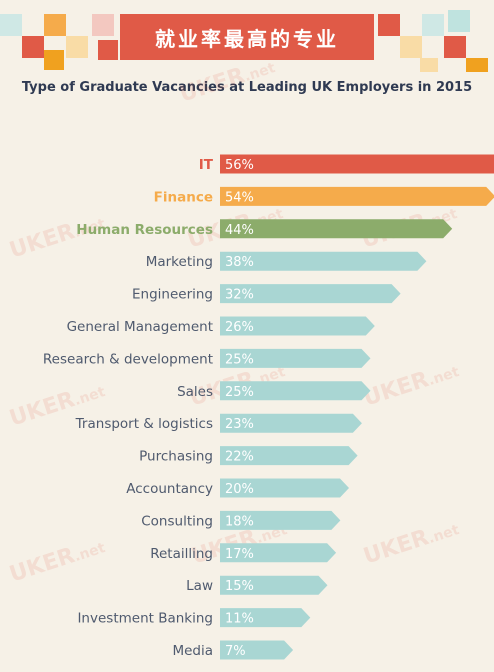 The width and height of the screenshot is (494, 672). What do you see at coordinates (128, 359) in the screenshot?
I see `category-label: Research & development` at bounding box center [128, 359].